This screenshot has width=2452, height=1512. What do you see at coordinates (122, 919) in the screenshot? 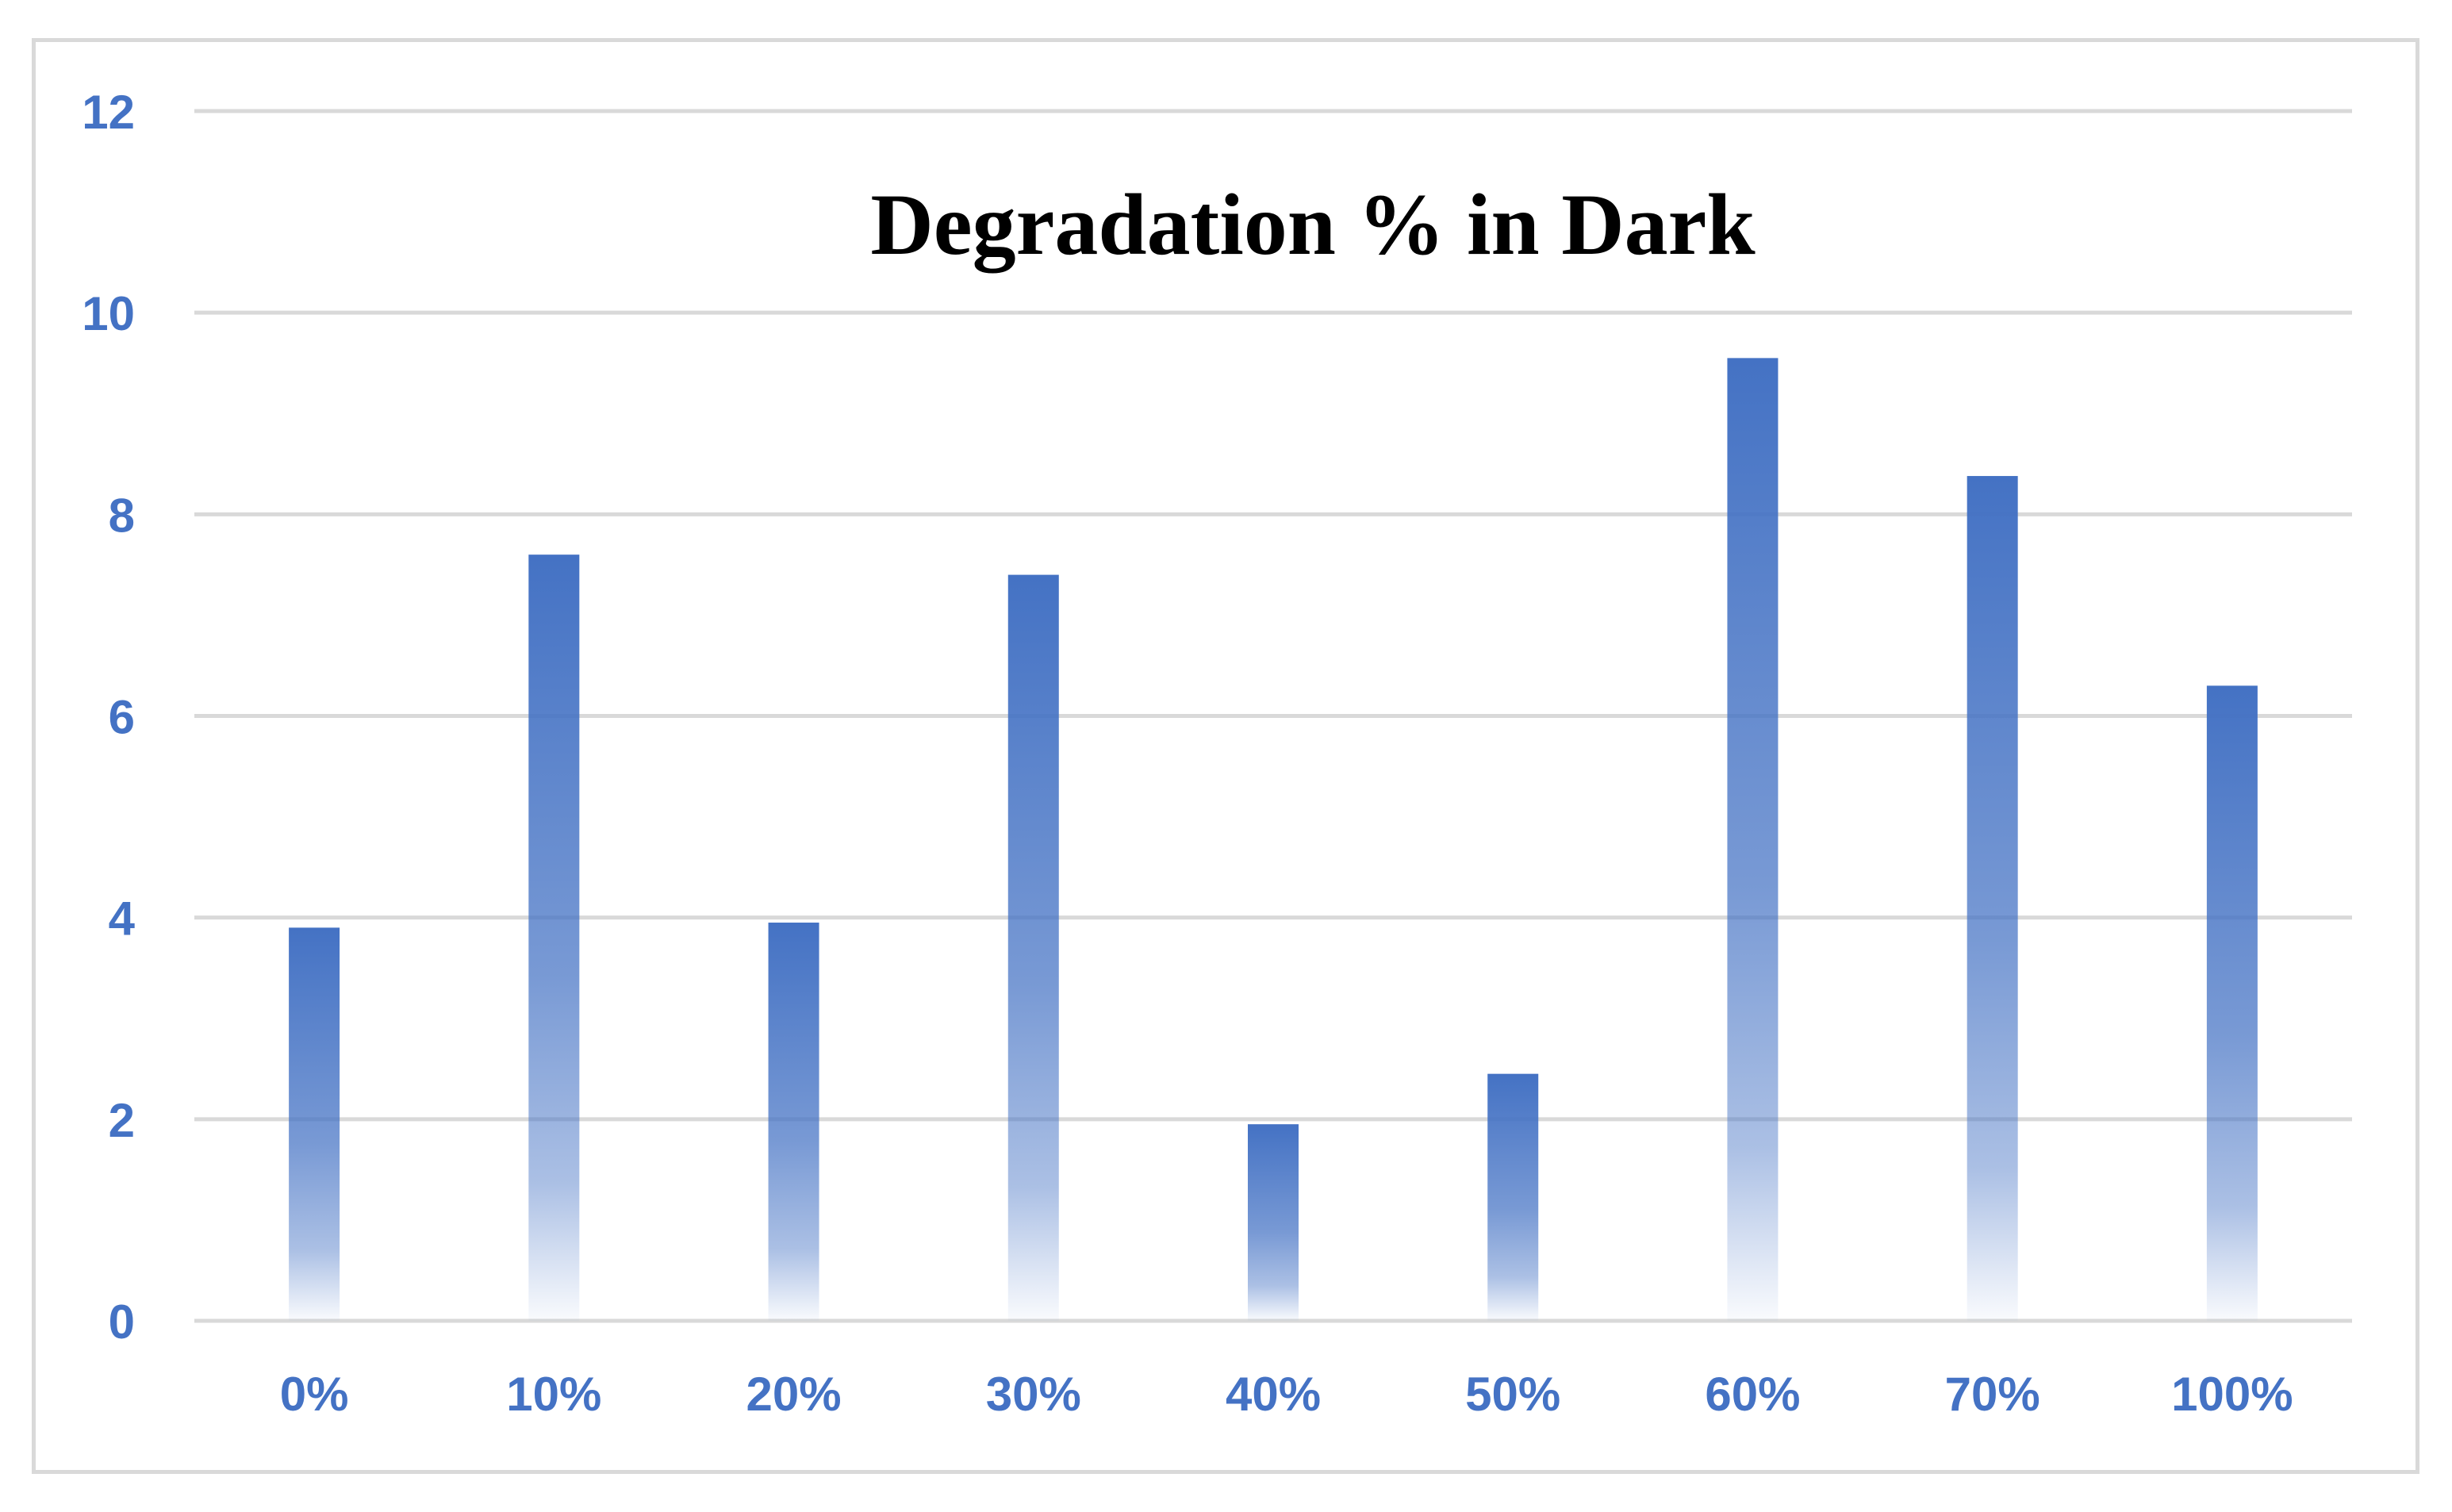
I see `y-tick-label: 4` at bounding box center [122, 919].